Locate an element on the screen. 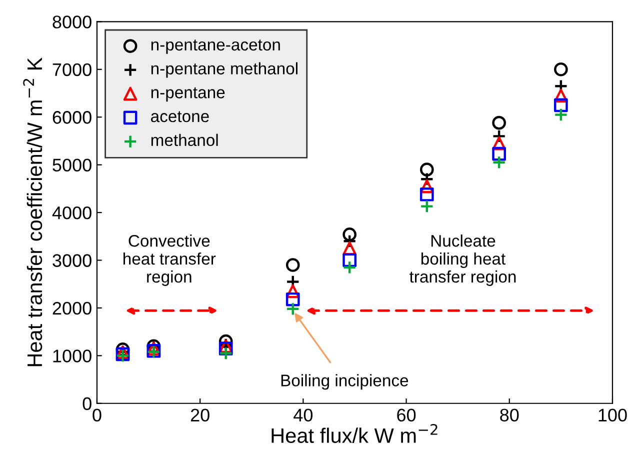 Image resolution: width=638 pixels, height=461 pixels. legend-label: methanol is located at coordinates (184, 140).